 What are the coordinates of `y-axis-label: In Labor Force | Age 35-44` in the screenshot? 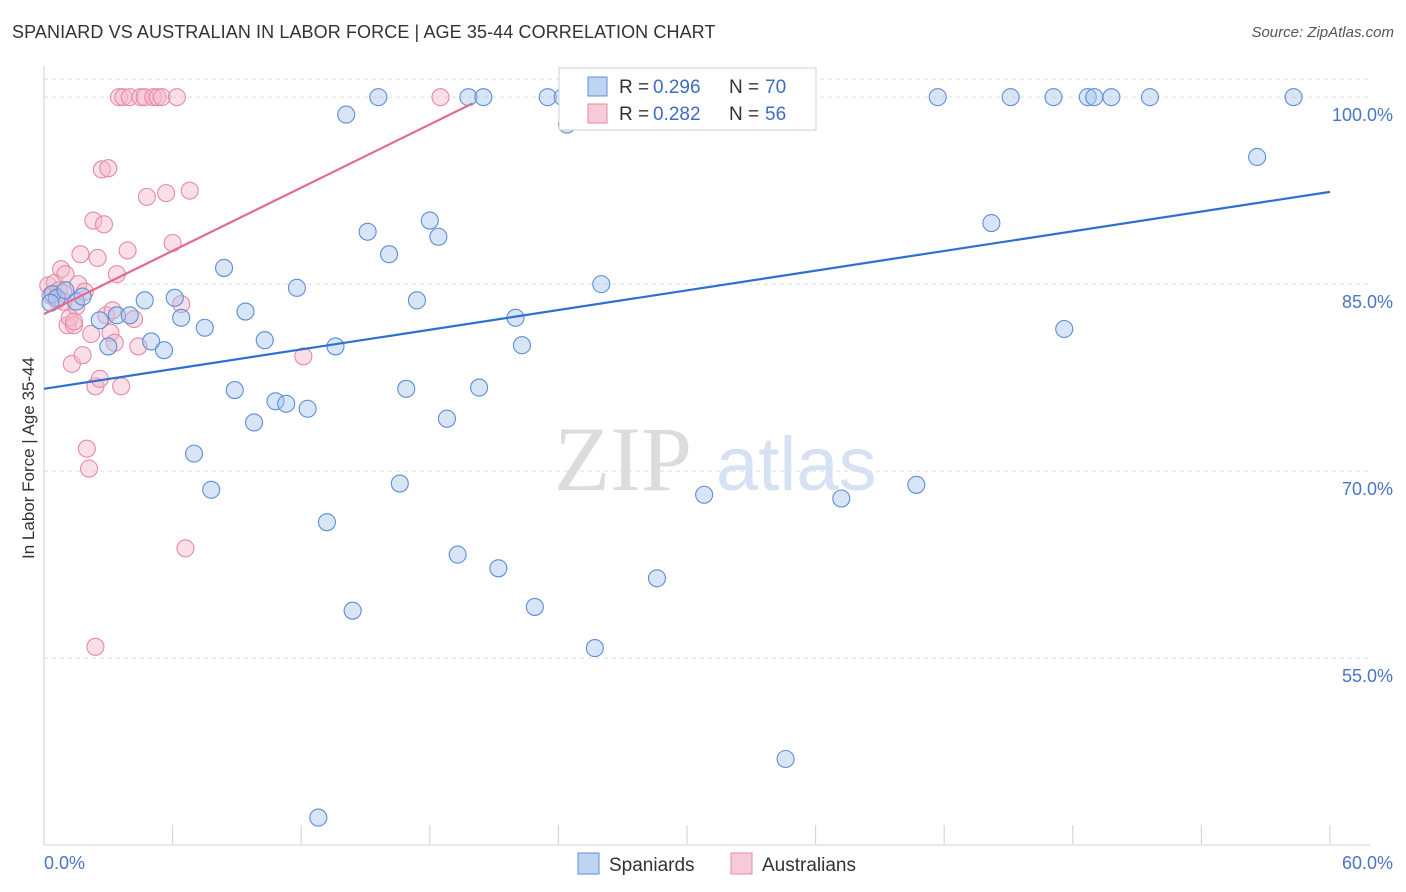 It's located at (28, 458).